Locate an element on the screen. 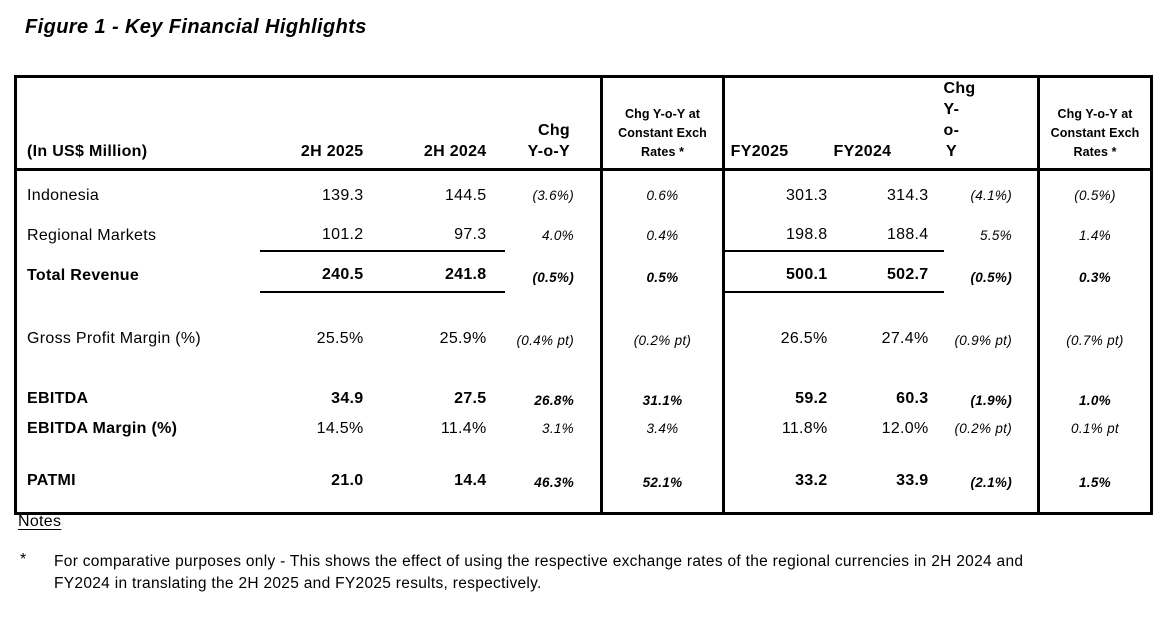  cell-chg-yoy-fy: 5.5% is located at coordinates (996, 235).